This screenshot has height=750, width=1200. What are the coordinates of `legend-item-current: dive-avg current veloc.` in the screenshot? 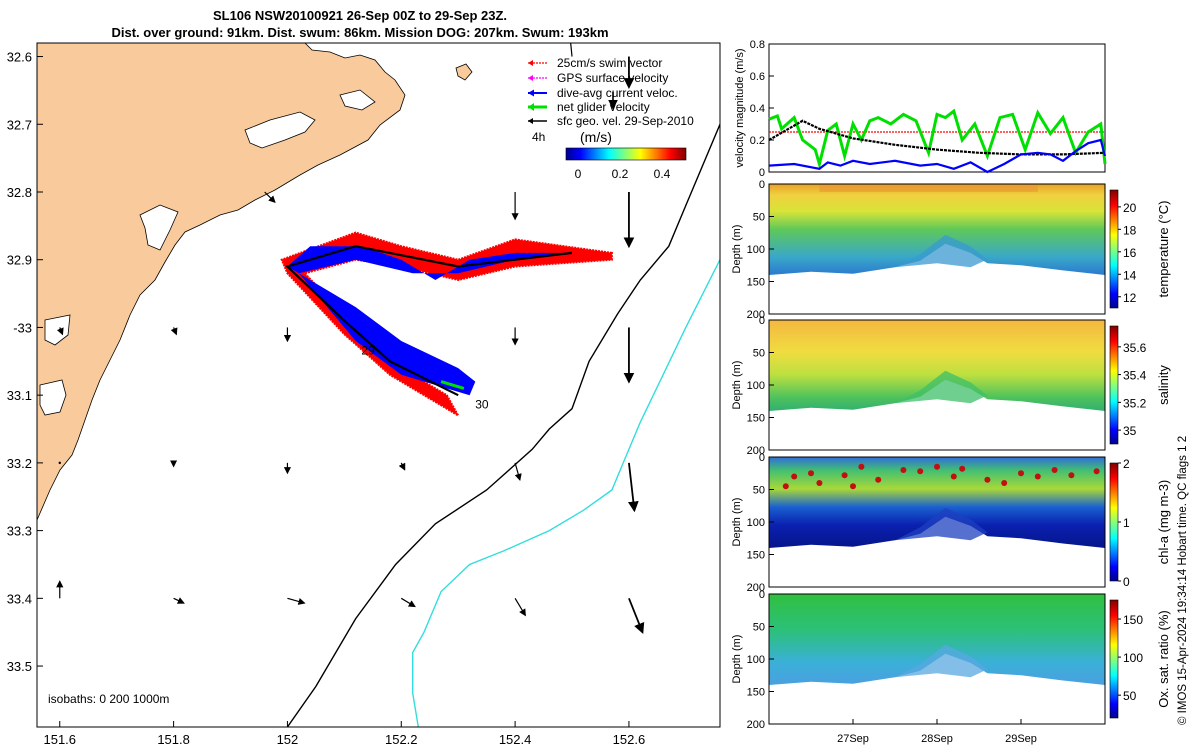 It's located at (603, 93).